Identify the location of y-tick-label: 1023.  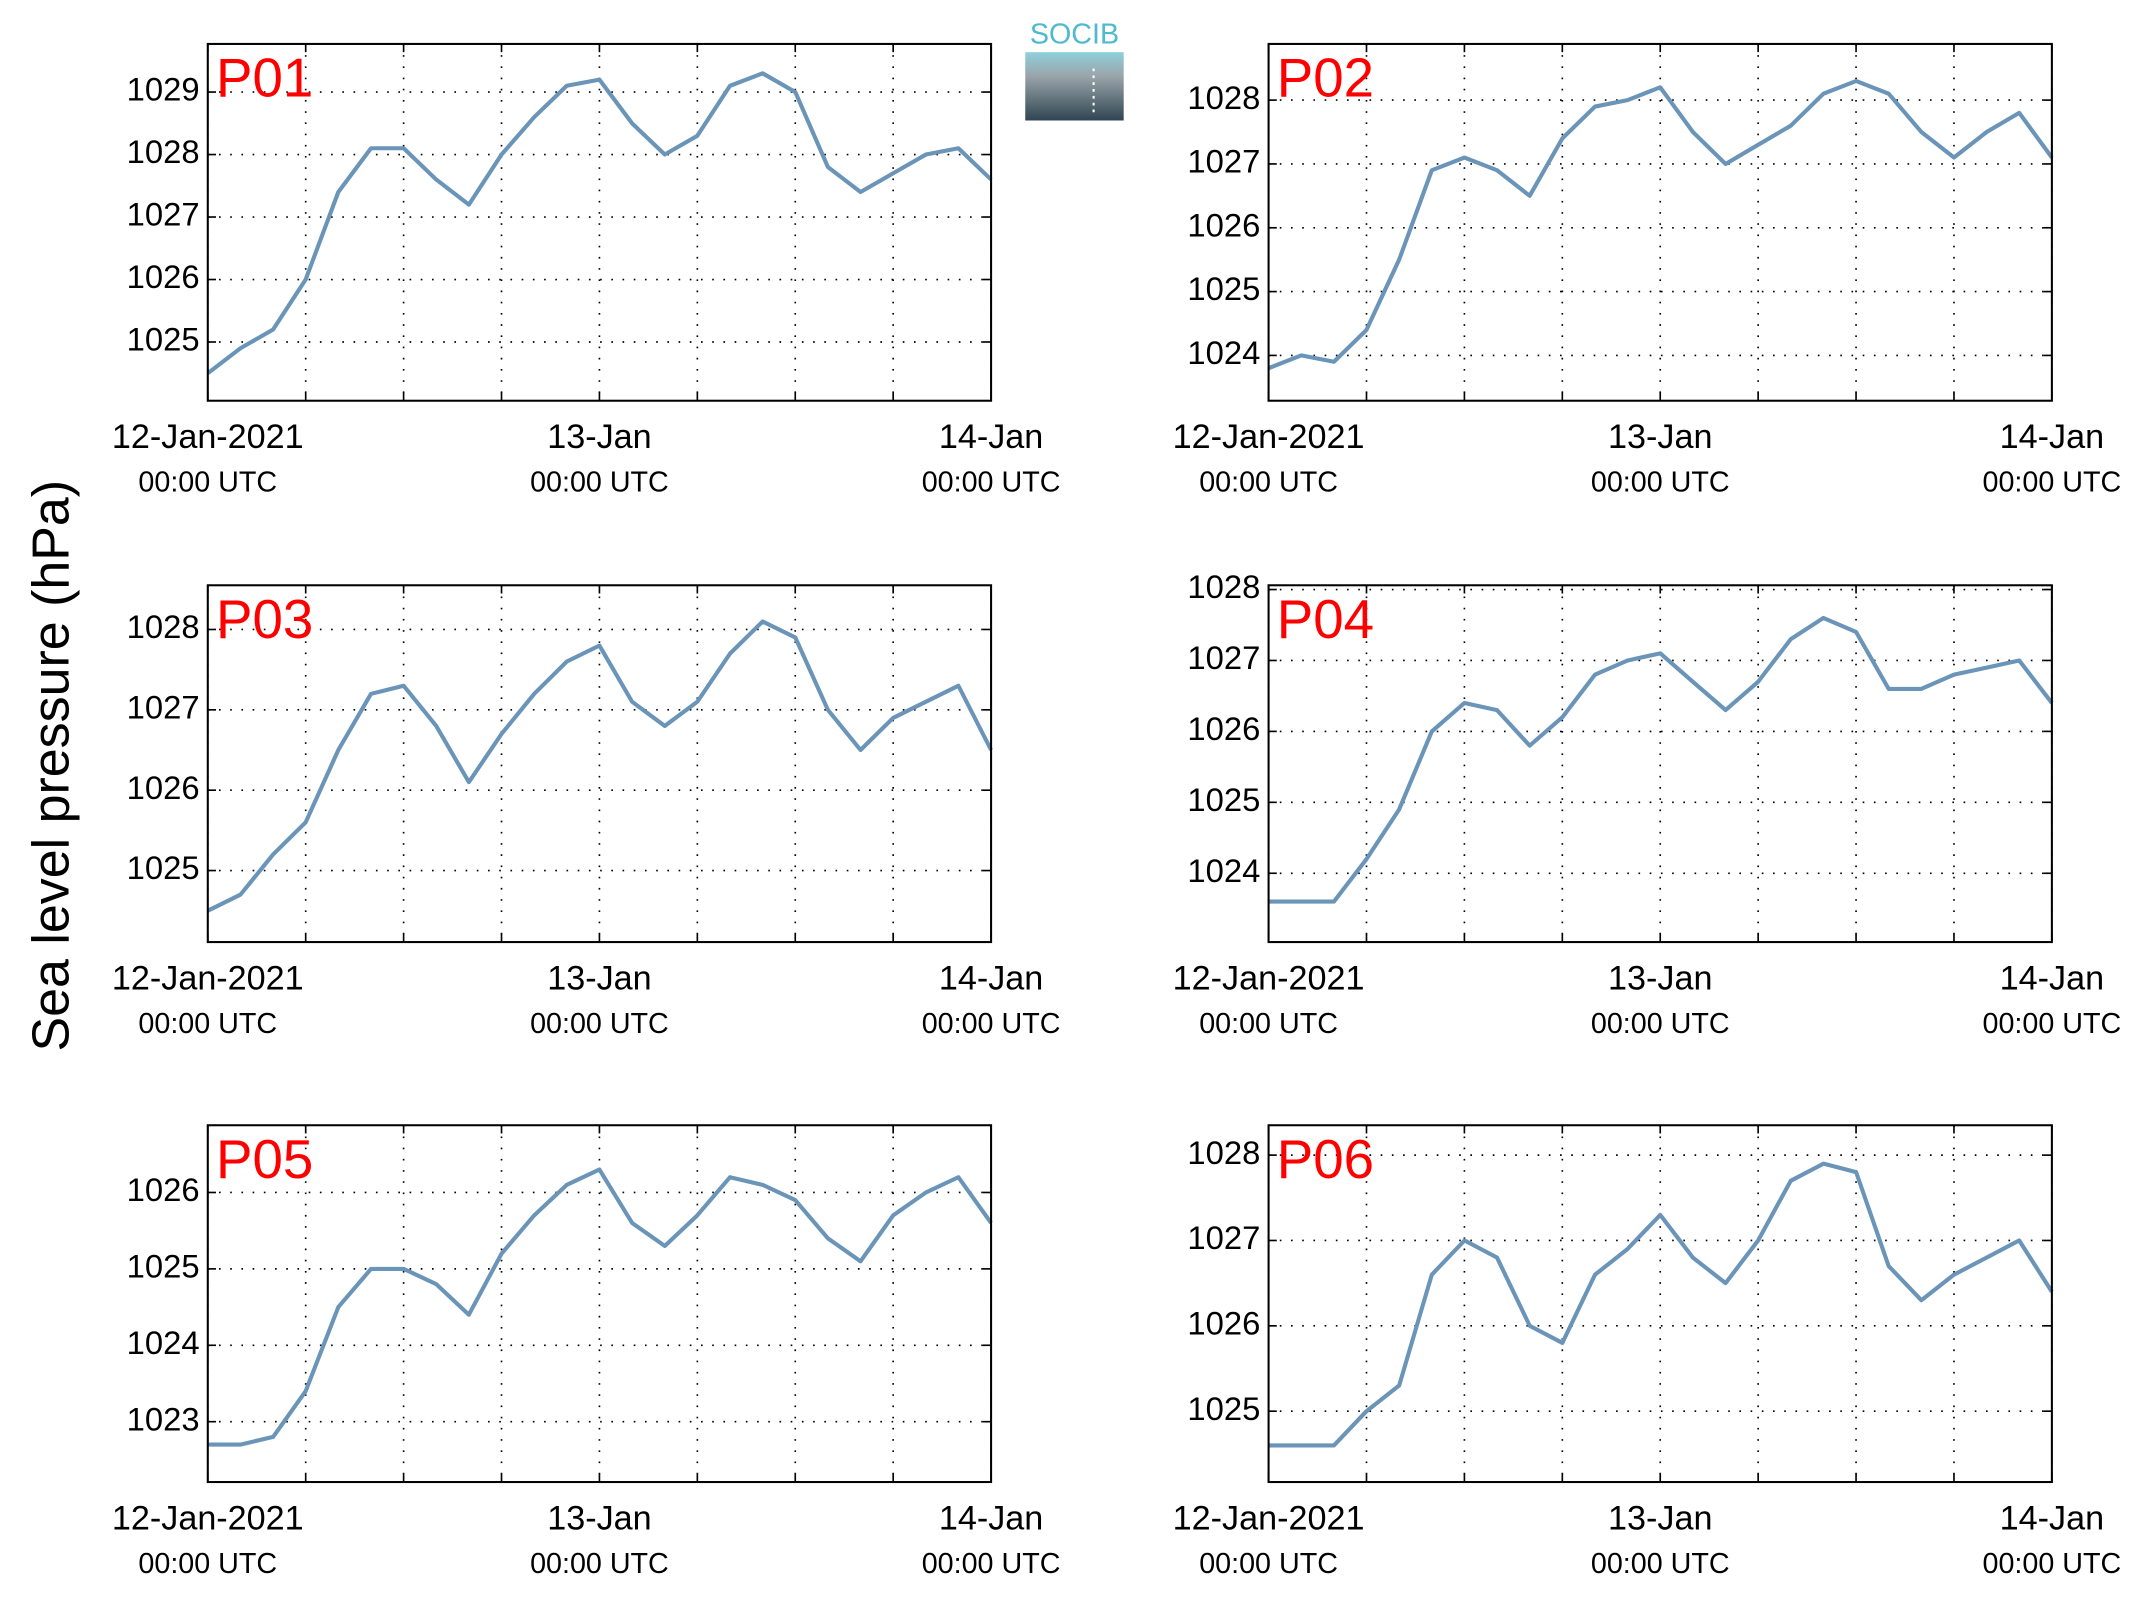
(163, 1418).